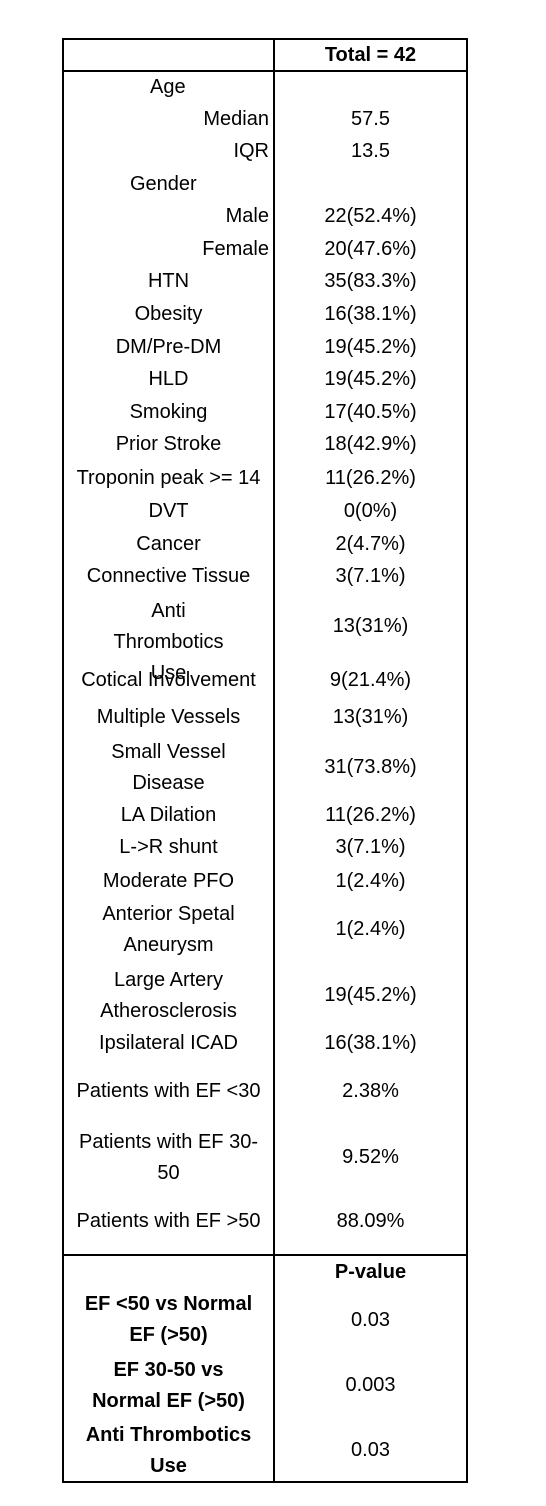 Image resolution: width=546 pixels, height=1506 pixels. I want to click on row-value-cortical: 9(21.4%), so click(370, 680).